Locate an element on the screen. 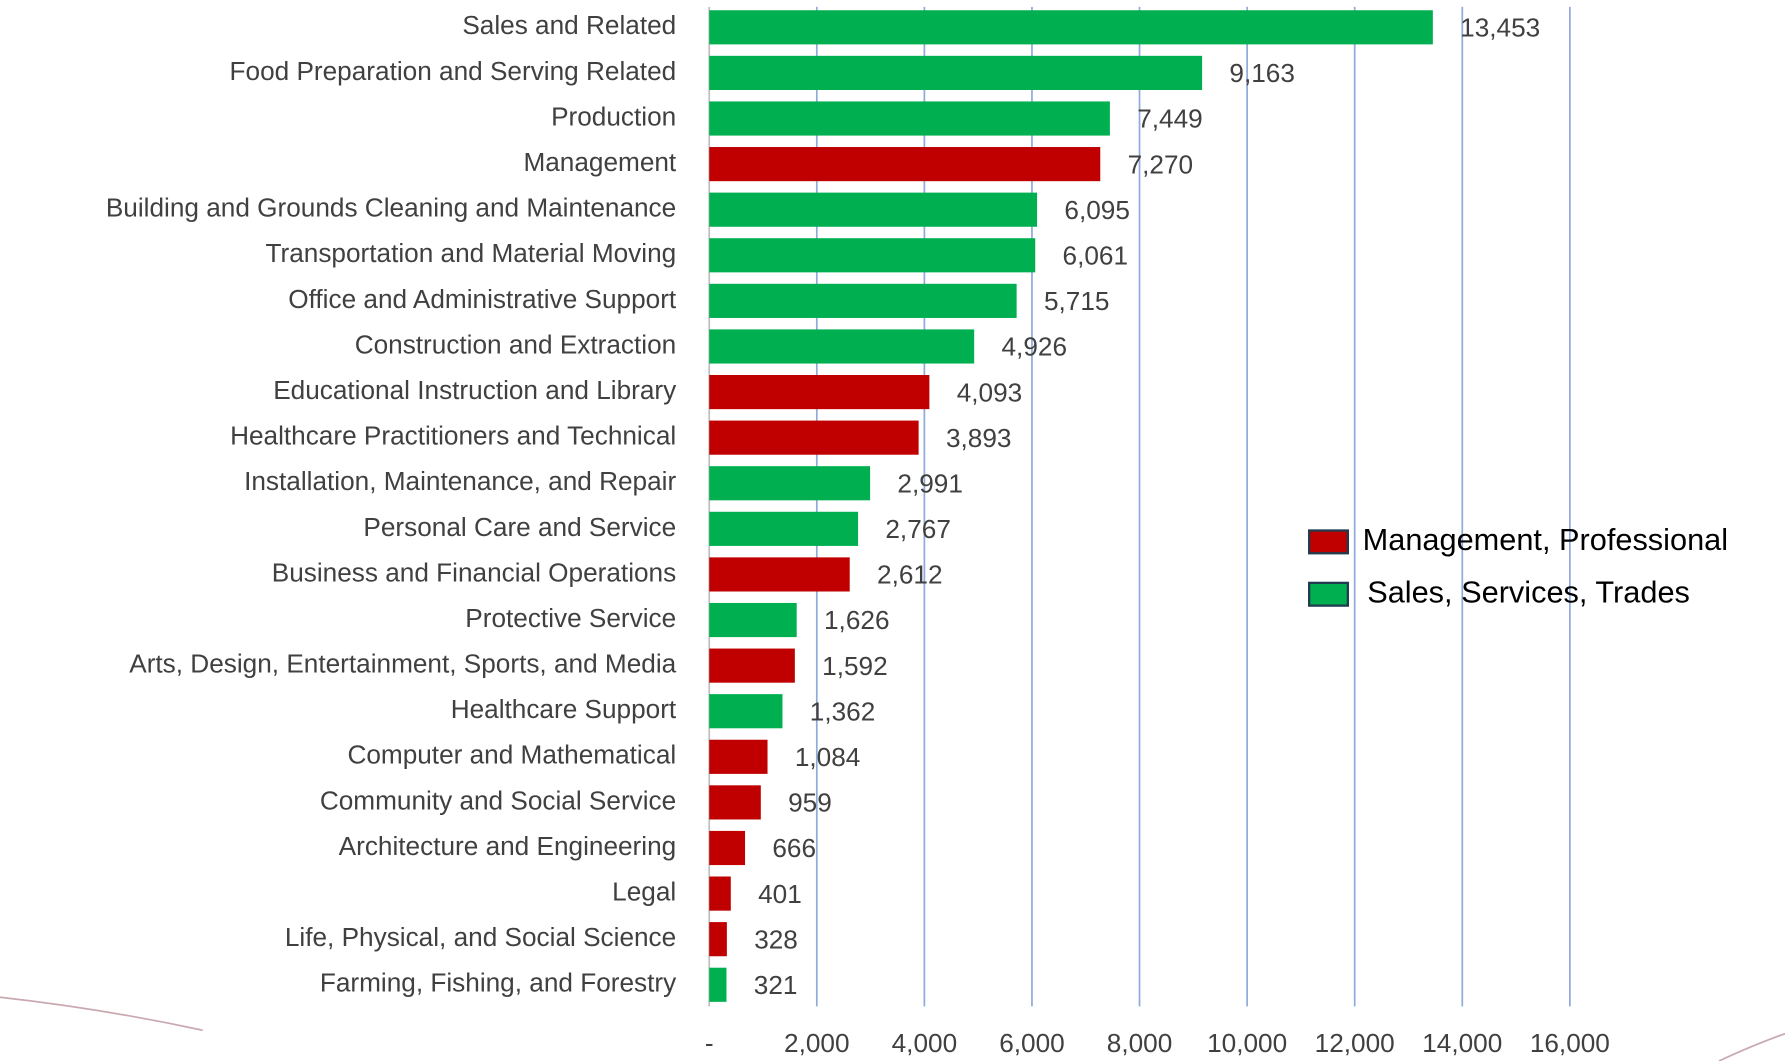  data-label: 2,767 is located at coordinates (917, 529).